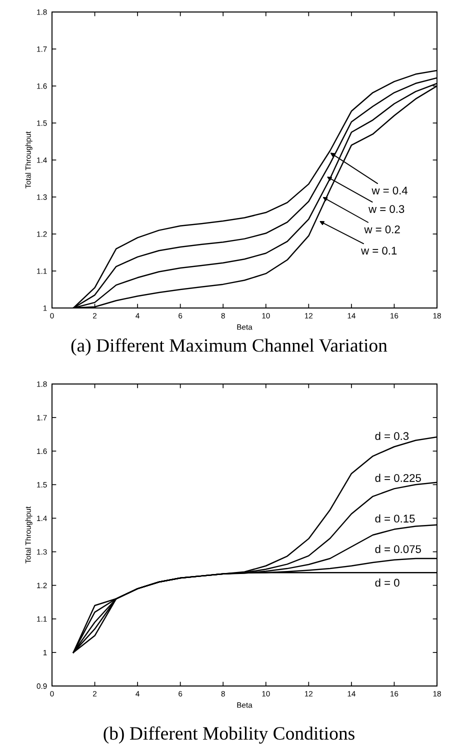 This screenshot has height=752, width=458. Describe the element at coordinates (379, 250) in the screenshot. I see `annotation: w = 0.1` at that location.